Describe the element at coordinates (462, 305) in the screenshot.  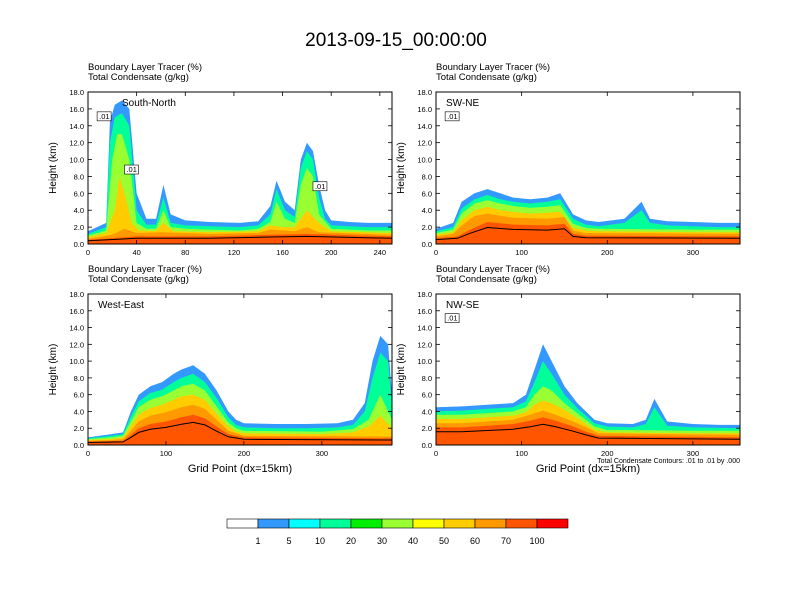
I see `panel-title: NW-SE` at that location.